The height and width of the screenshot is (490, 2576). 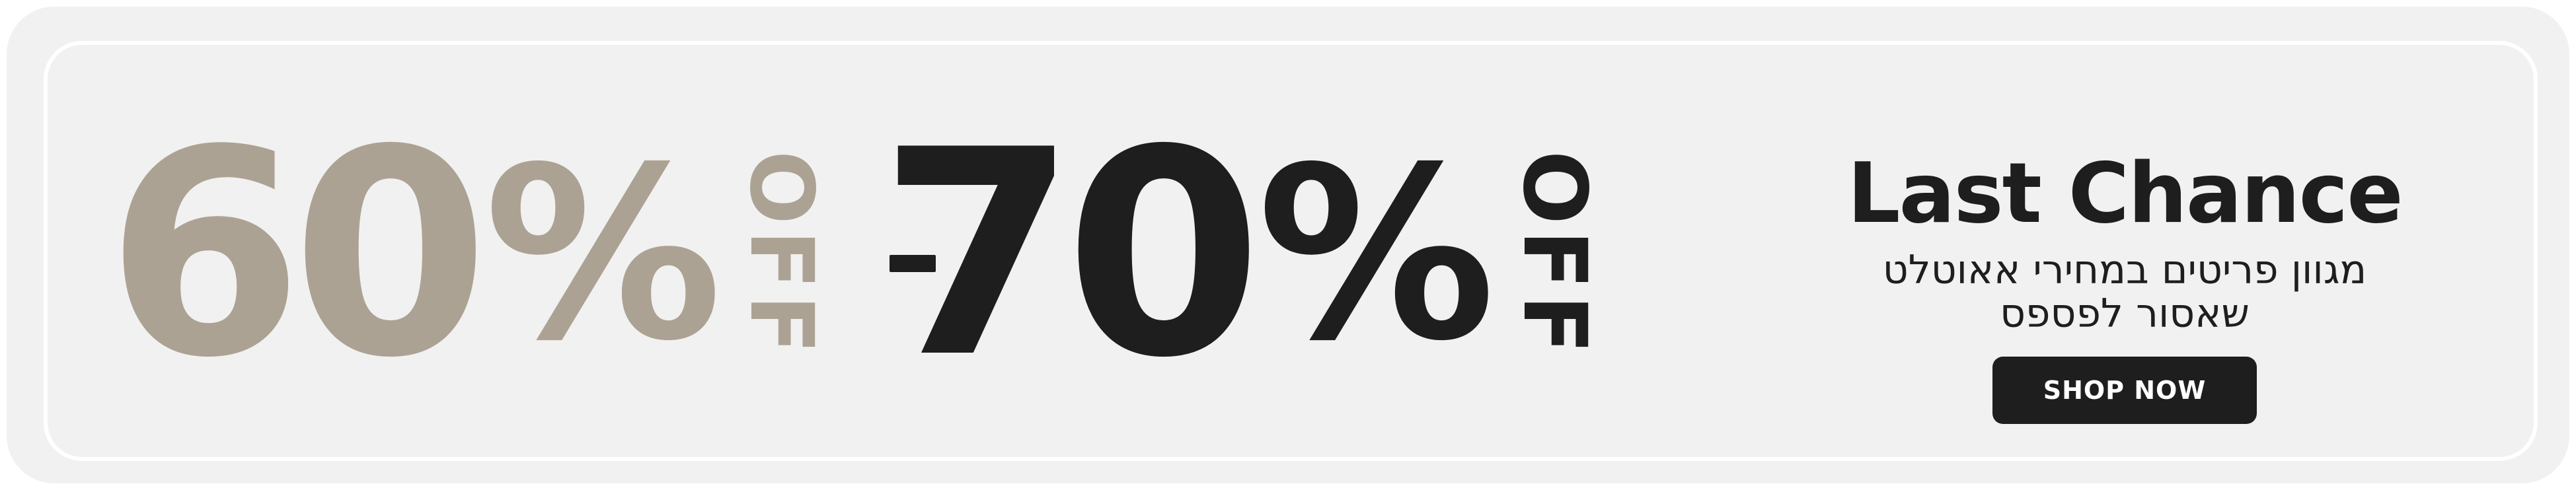 What do you see at coordinates (2124, 292) in the screenshot?
I see `hebrew-subtitle: מגוון פריטים במחירי אאוטלט שאסור לפספס` at bounding box center [2124, 292].